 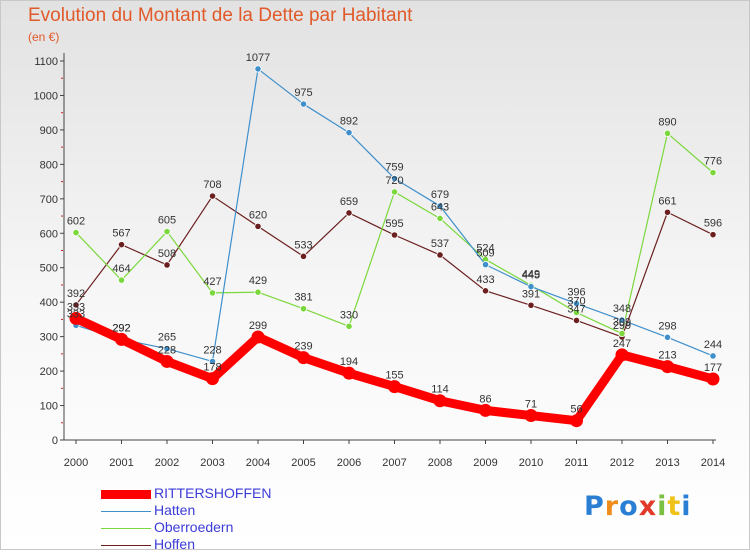 I want to click on legend-label: Hatten, so click(x=175, y=510).